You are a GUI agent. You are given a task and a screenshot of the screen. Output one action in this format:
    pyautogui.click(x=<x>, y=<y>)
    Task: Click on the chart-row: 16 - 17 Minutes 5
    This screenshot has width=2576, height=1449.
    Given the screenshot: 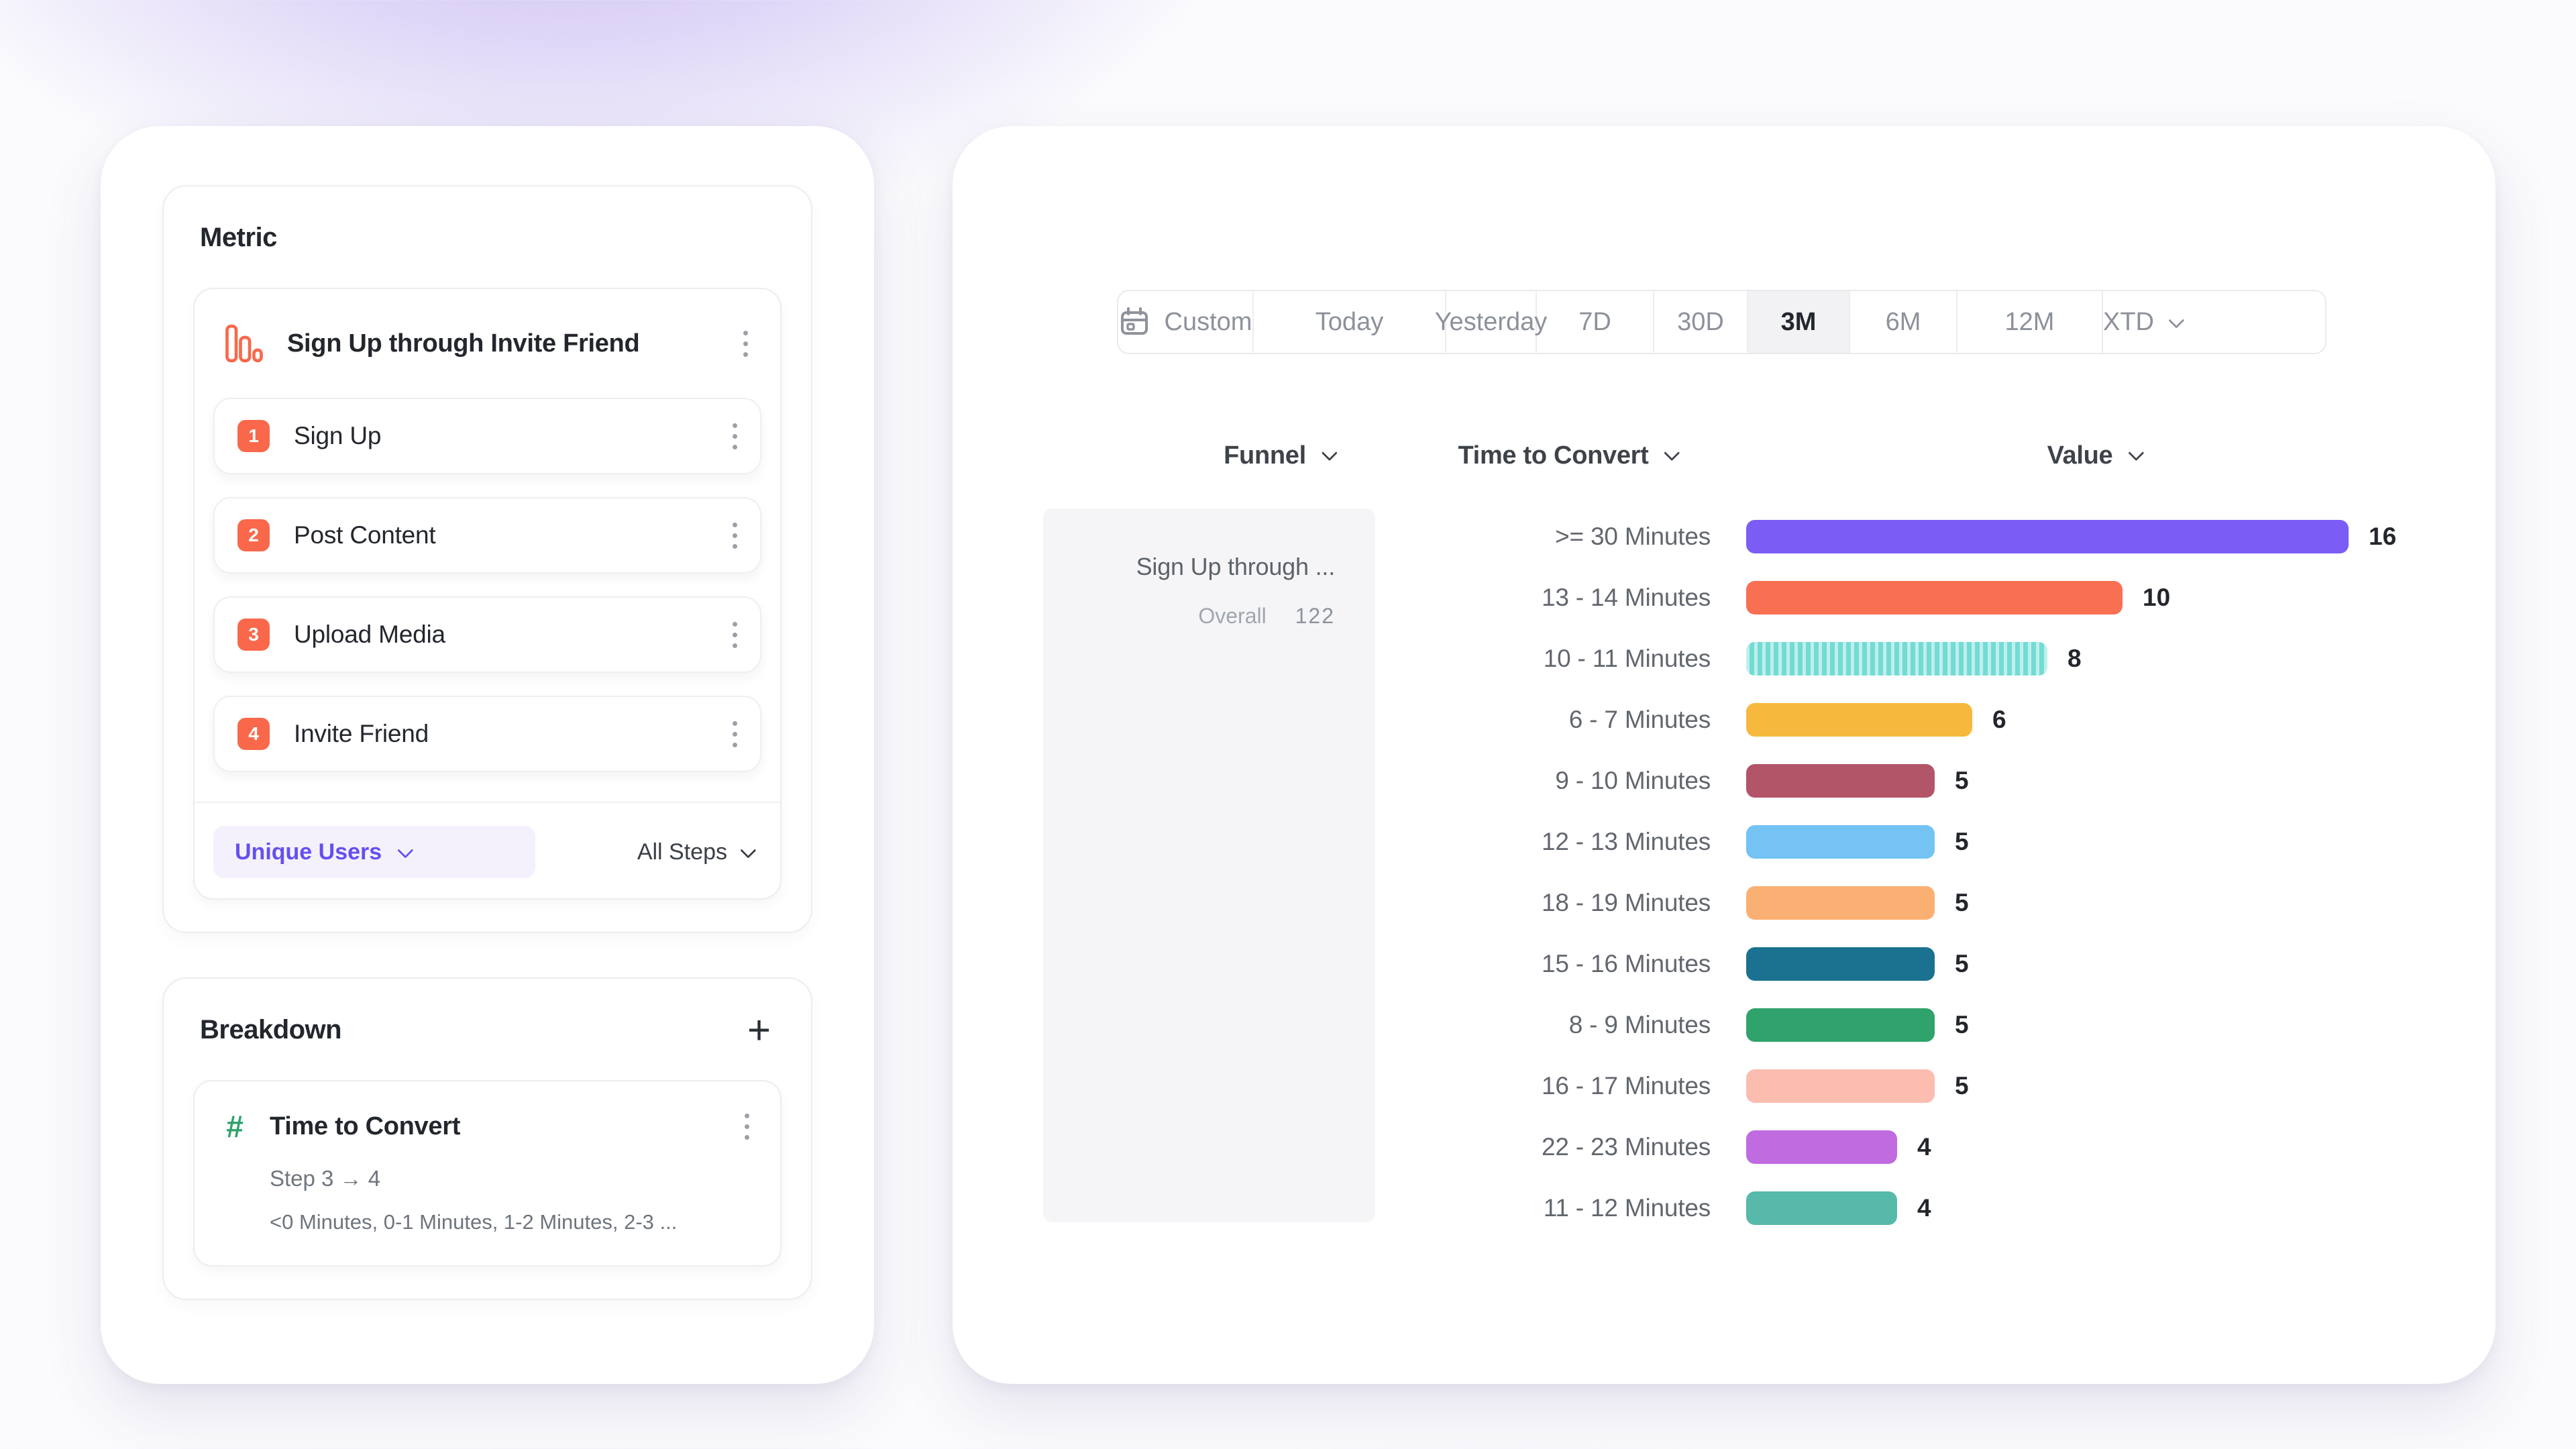 What is the action you would take?
    pyautogui.click(x=1985, y=1085)
    